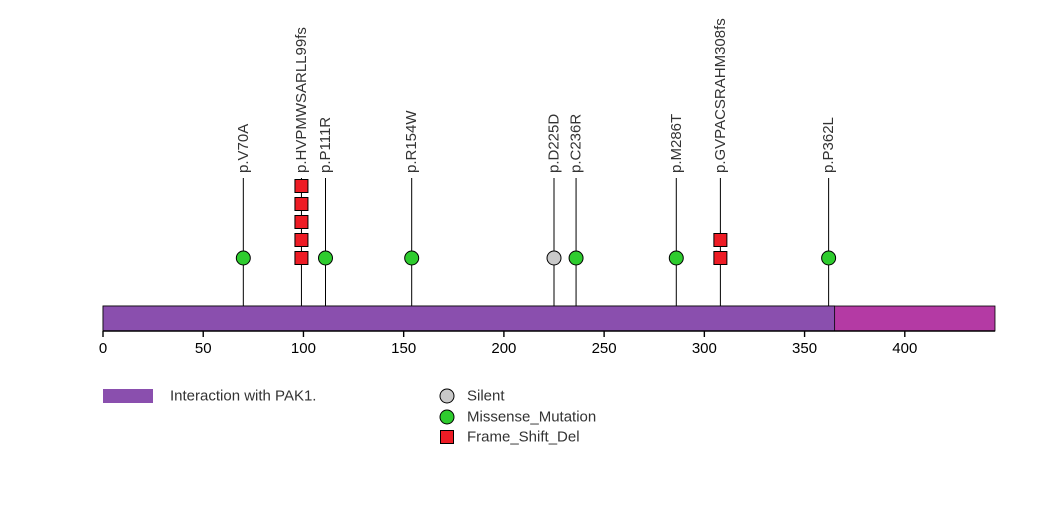  I want to click on mutation-label: p.P362L, so click(828, 145).